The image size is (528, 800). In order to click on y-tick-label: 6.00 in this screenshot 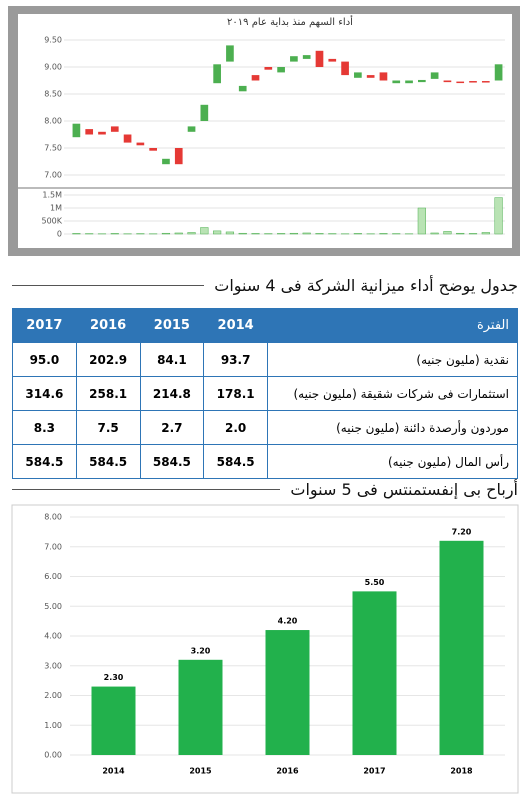, I will do `click(53, 576)`.